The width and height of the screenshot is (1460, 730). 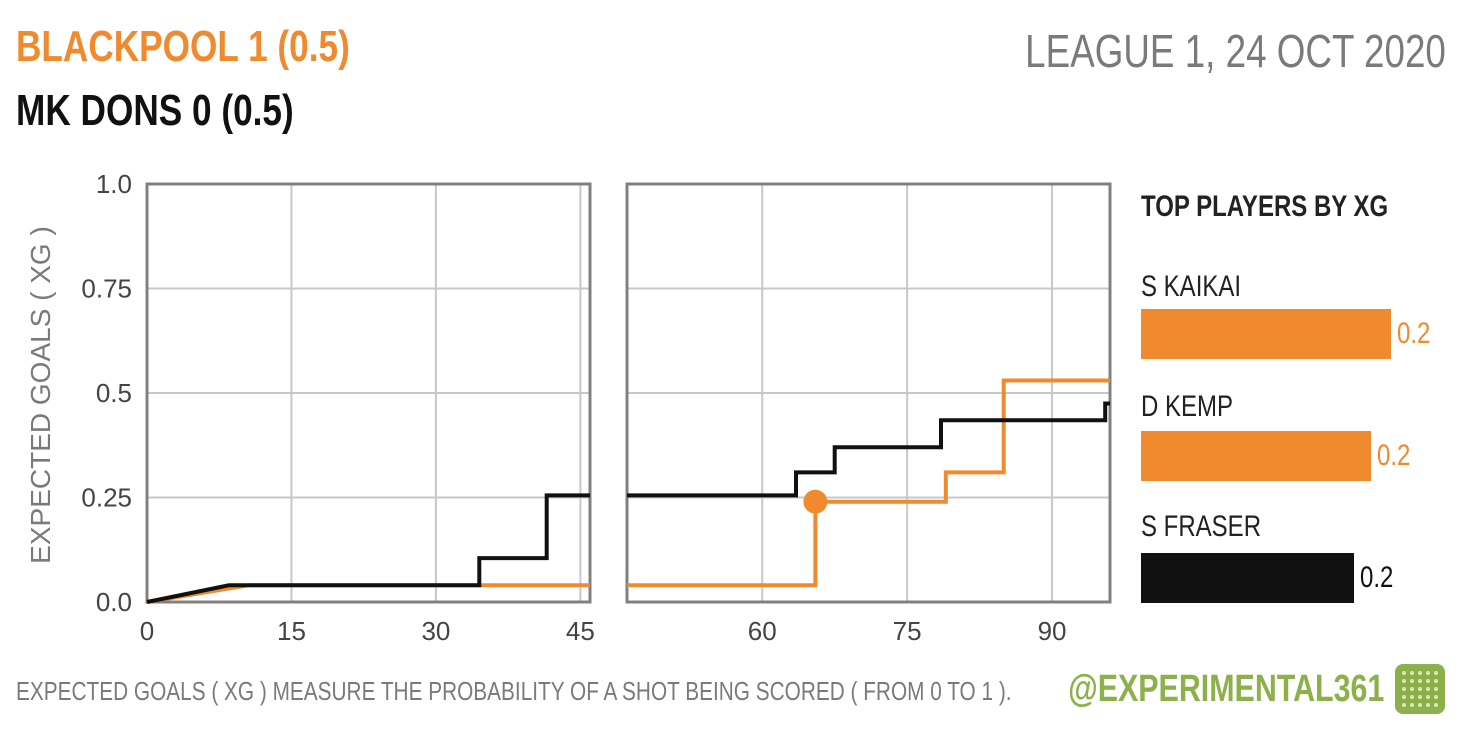 What do you see at coordinates (114, 393) in the screenshot?
I see `y-tick-label: 0.5` at bounding box center [114, 393].